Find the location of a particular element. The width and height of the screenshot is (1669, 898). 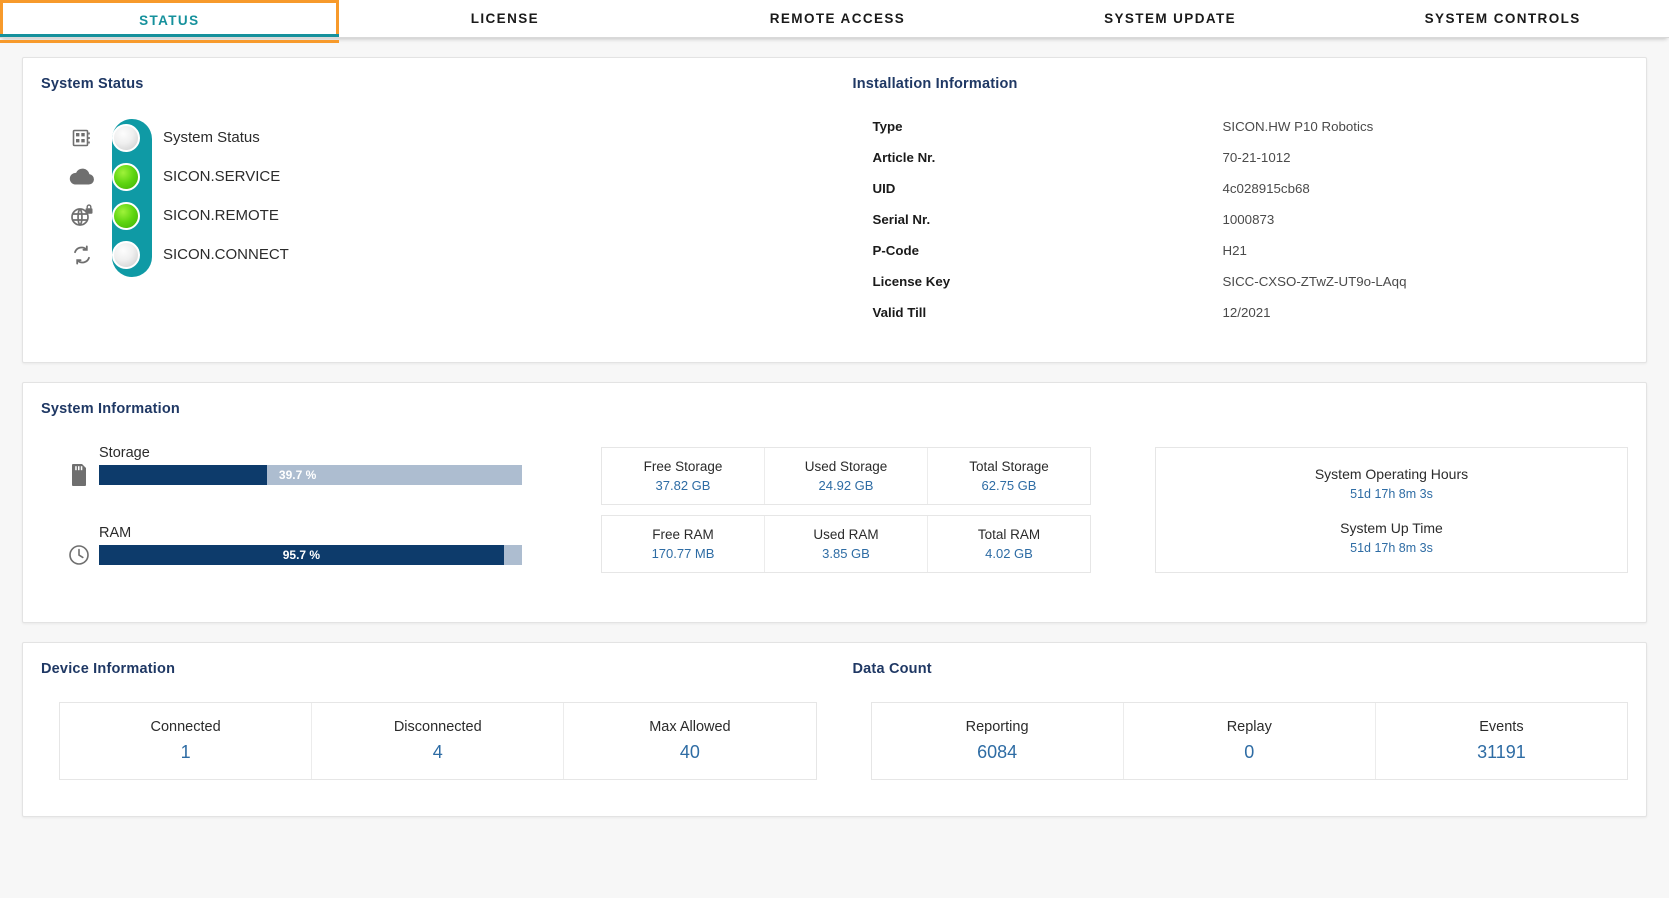

system-information-title: System Information is located at coordinates (110, 409).